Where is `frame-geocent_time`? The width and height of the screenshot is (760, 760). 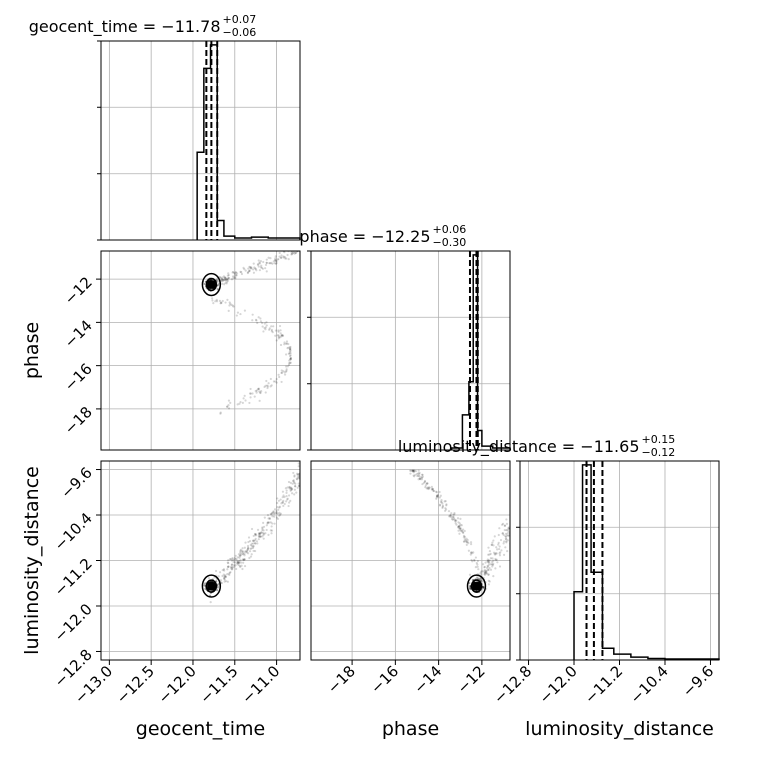 frame-geocent_time is located at coordinates (200, 140).